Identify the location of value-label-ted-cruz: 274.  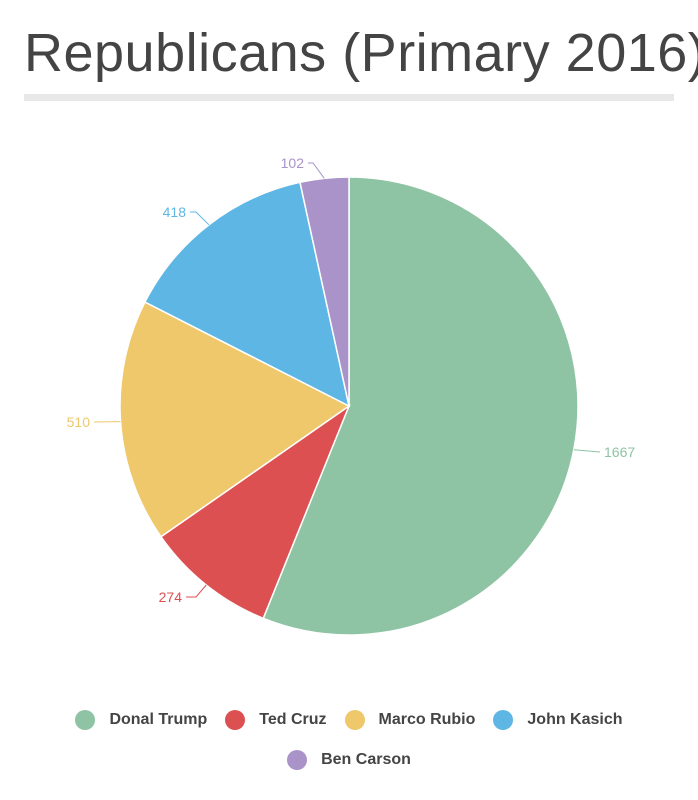
(171, 597).